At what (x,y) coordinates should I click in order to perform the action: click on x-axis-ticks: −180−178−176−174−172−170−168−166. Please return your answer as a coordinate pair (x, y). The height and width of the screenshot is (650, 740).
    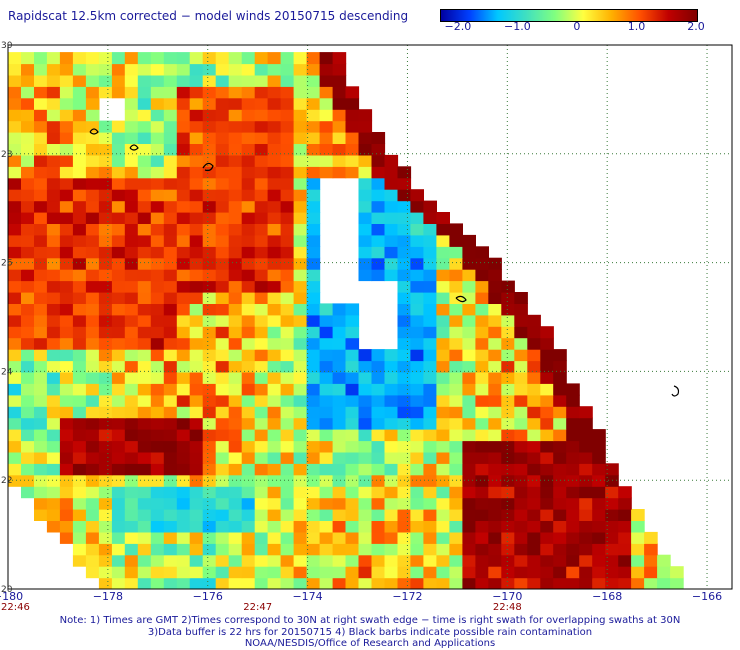
    Looking at the image, I should click on (361, 596).